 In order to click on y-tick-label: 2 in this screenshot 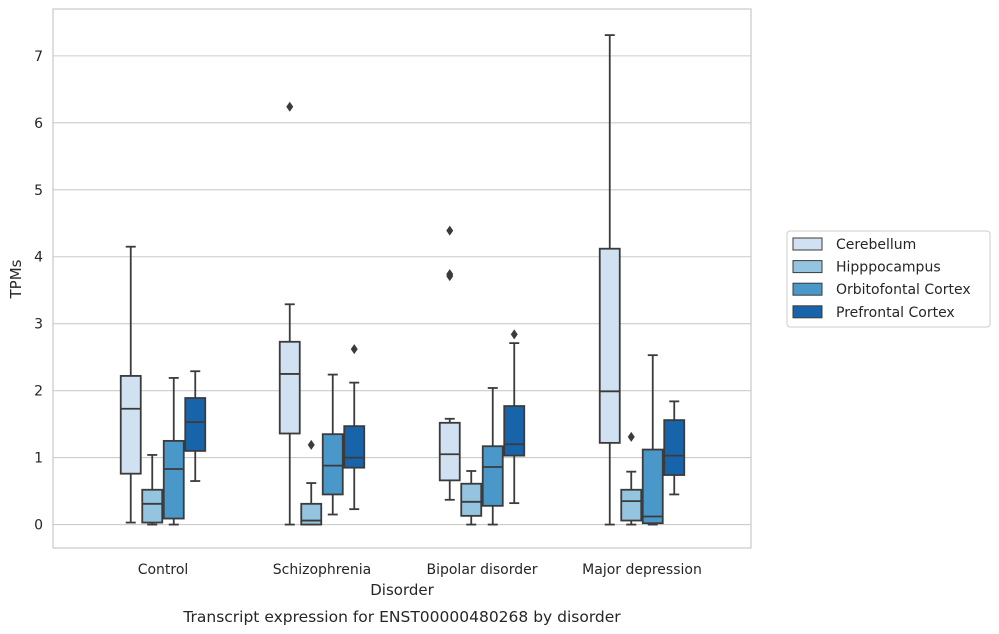, I will do `click(38, 392)`.